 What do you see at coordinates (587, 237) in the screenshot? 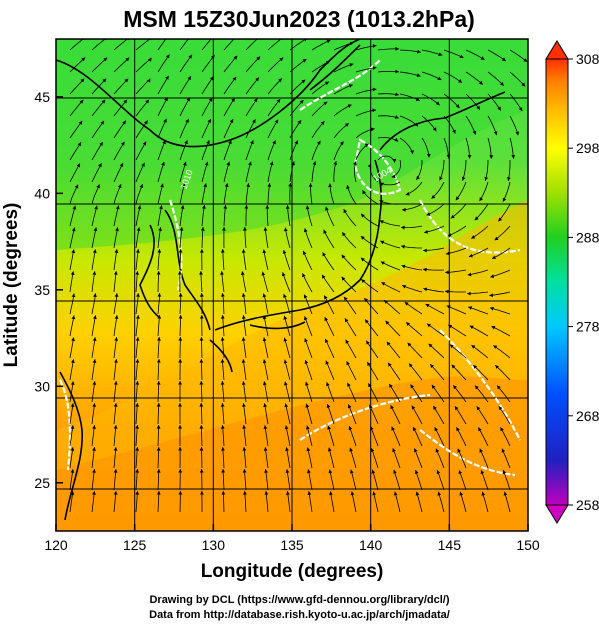
I see `colorbar-tick-label: 288` at bounding box center [587, 237].